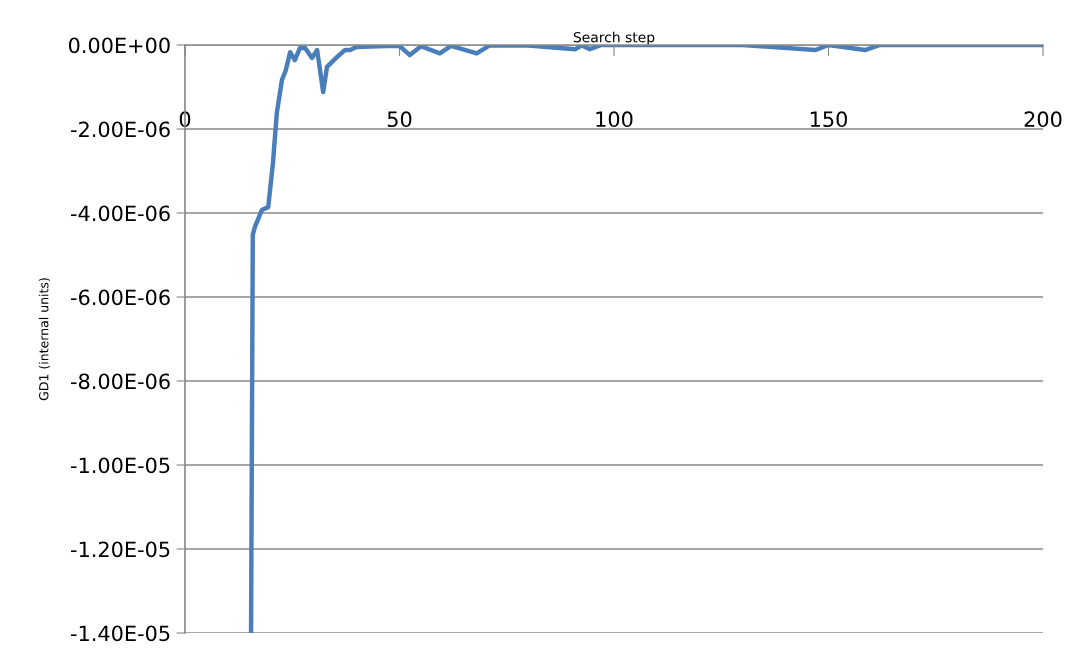 The width and height of the screenshot is (1090, 661). I want to click on y-tick-label: -6.00E-06, so click(120, 297).